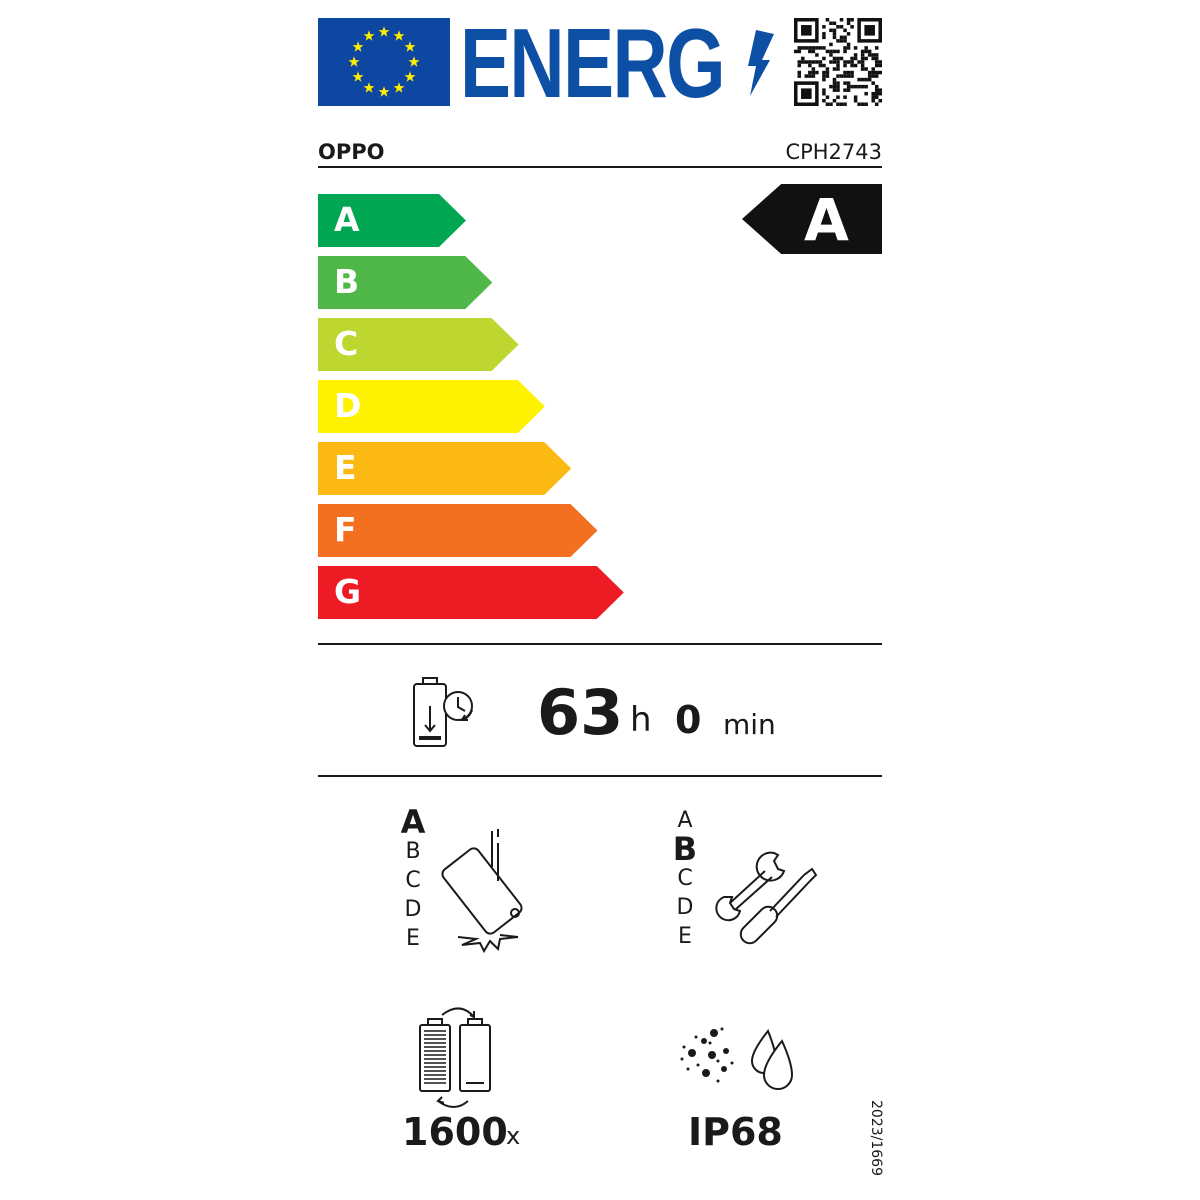 This screenshot has width=1200, height=1200. What do you see at coordinates (347, 219) in the screenshot?
I see `energy-class-label: A` at bounding box center [347, 219].